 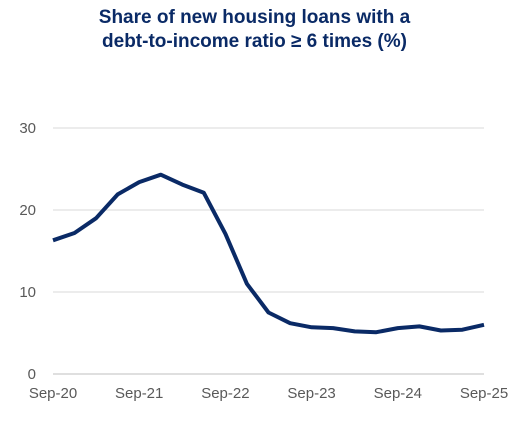 I want to click on x-tick-label-Sep-22: Sep-22, so click(x=225, y=393).